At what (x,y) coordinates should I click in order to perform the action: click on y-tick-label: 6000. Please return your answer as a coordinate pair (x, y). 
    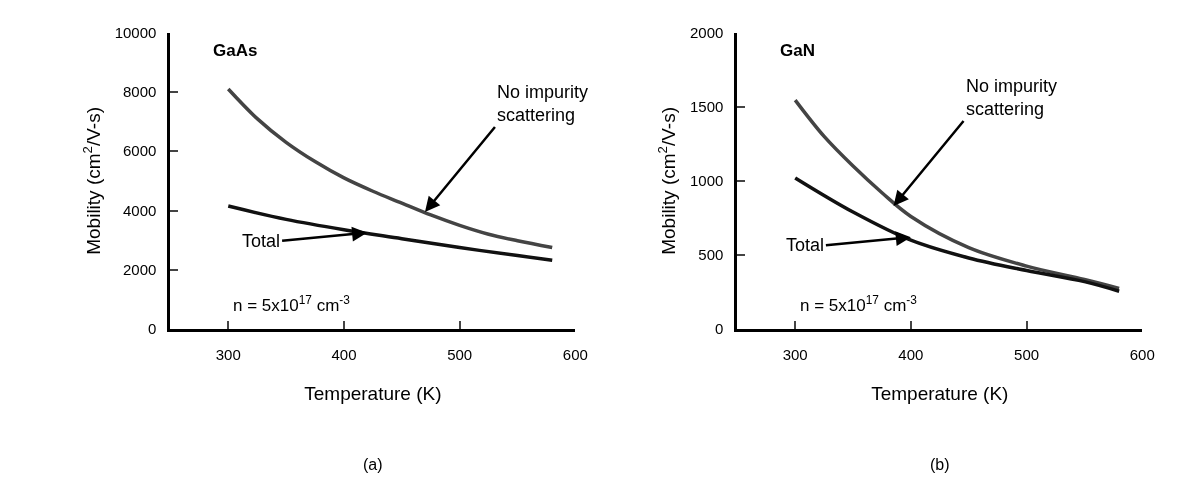
    Looking at the image, I should click on (140, 151).